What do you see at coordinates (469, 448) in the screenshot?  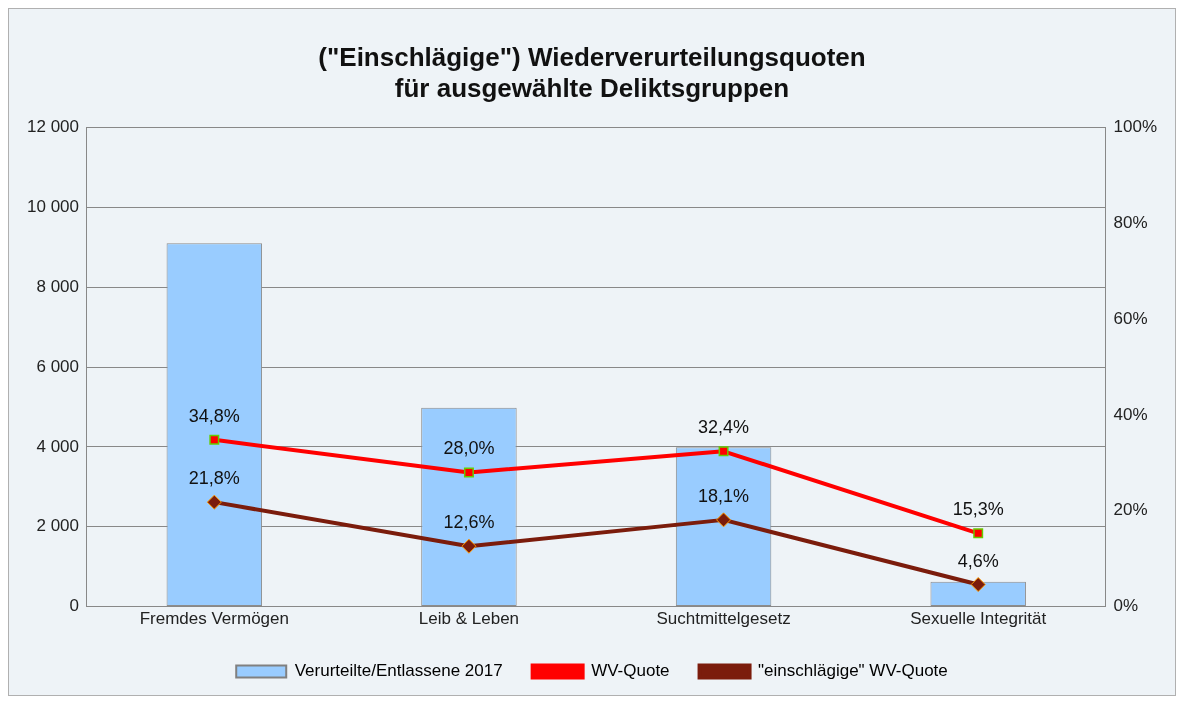 I see `data-label: 28,0%` at bounding box center [469, 448].